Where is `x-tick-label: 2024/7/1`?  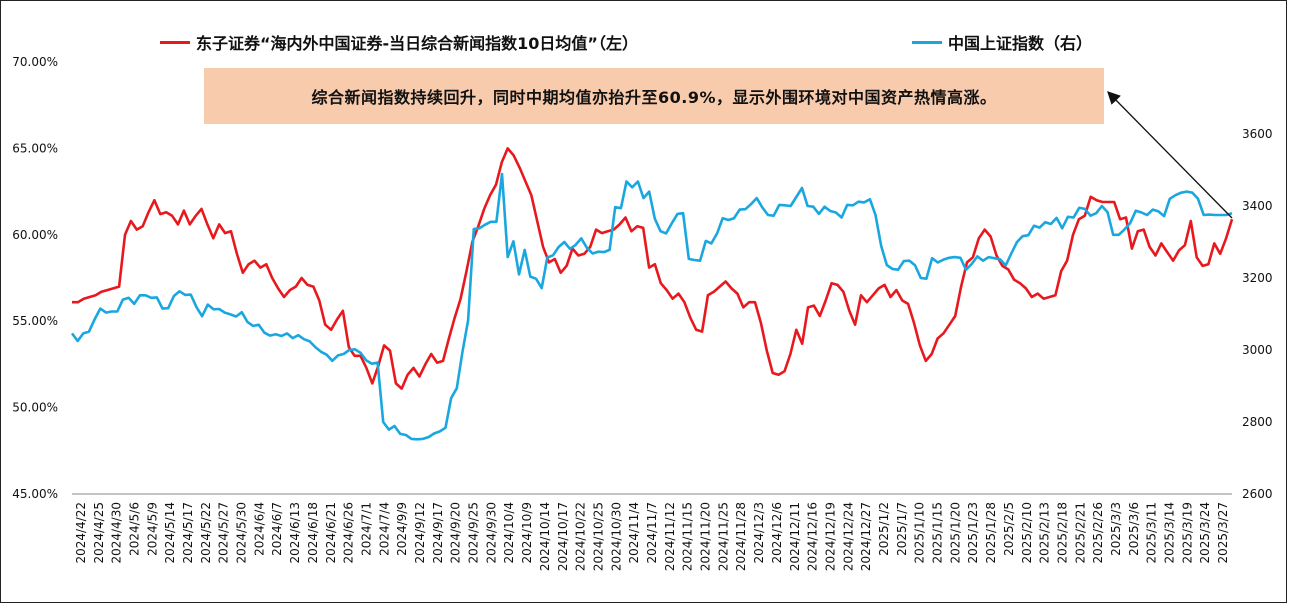
x-tick-label: 2024/7/1 is located at coordinates (366, 529).